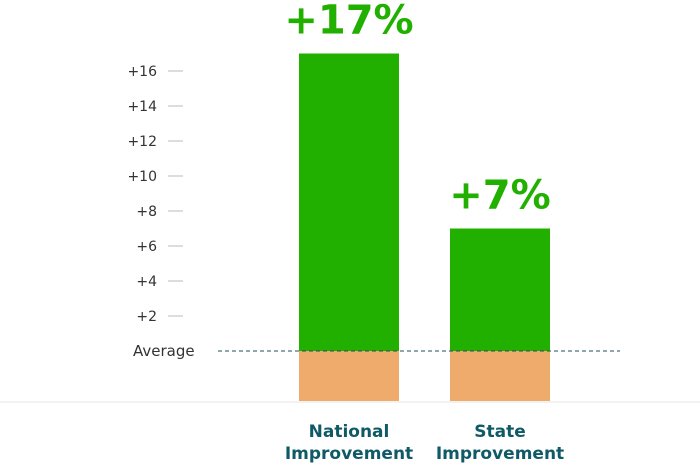 The image size is (700, 466). Describe the element at coordinates (424, 443) in the screenshot. I see `category-labels: National Improvement State Improvement` at that location.